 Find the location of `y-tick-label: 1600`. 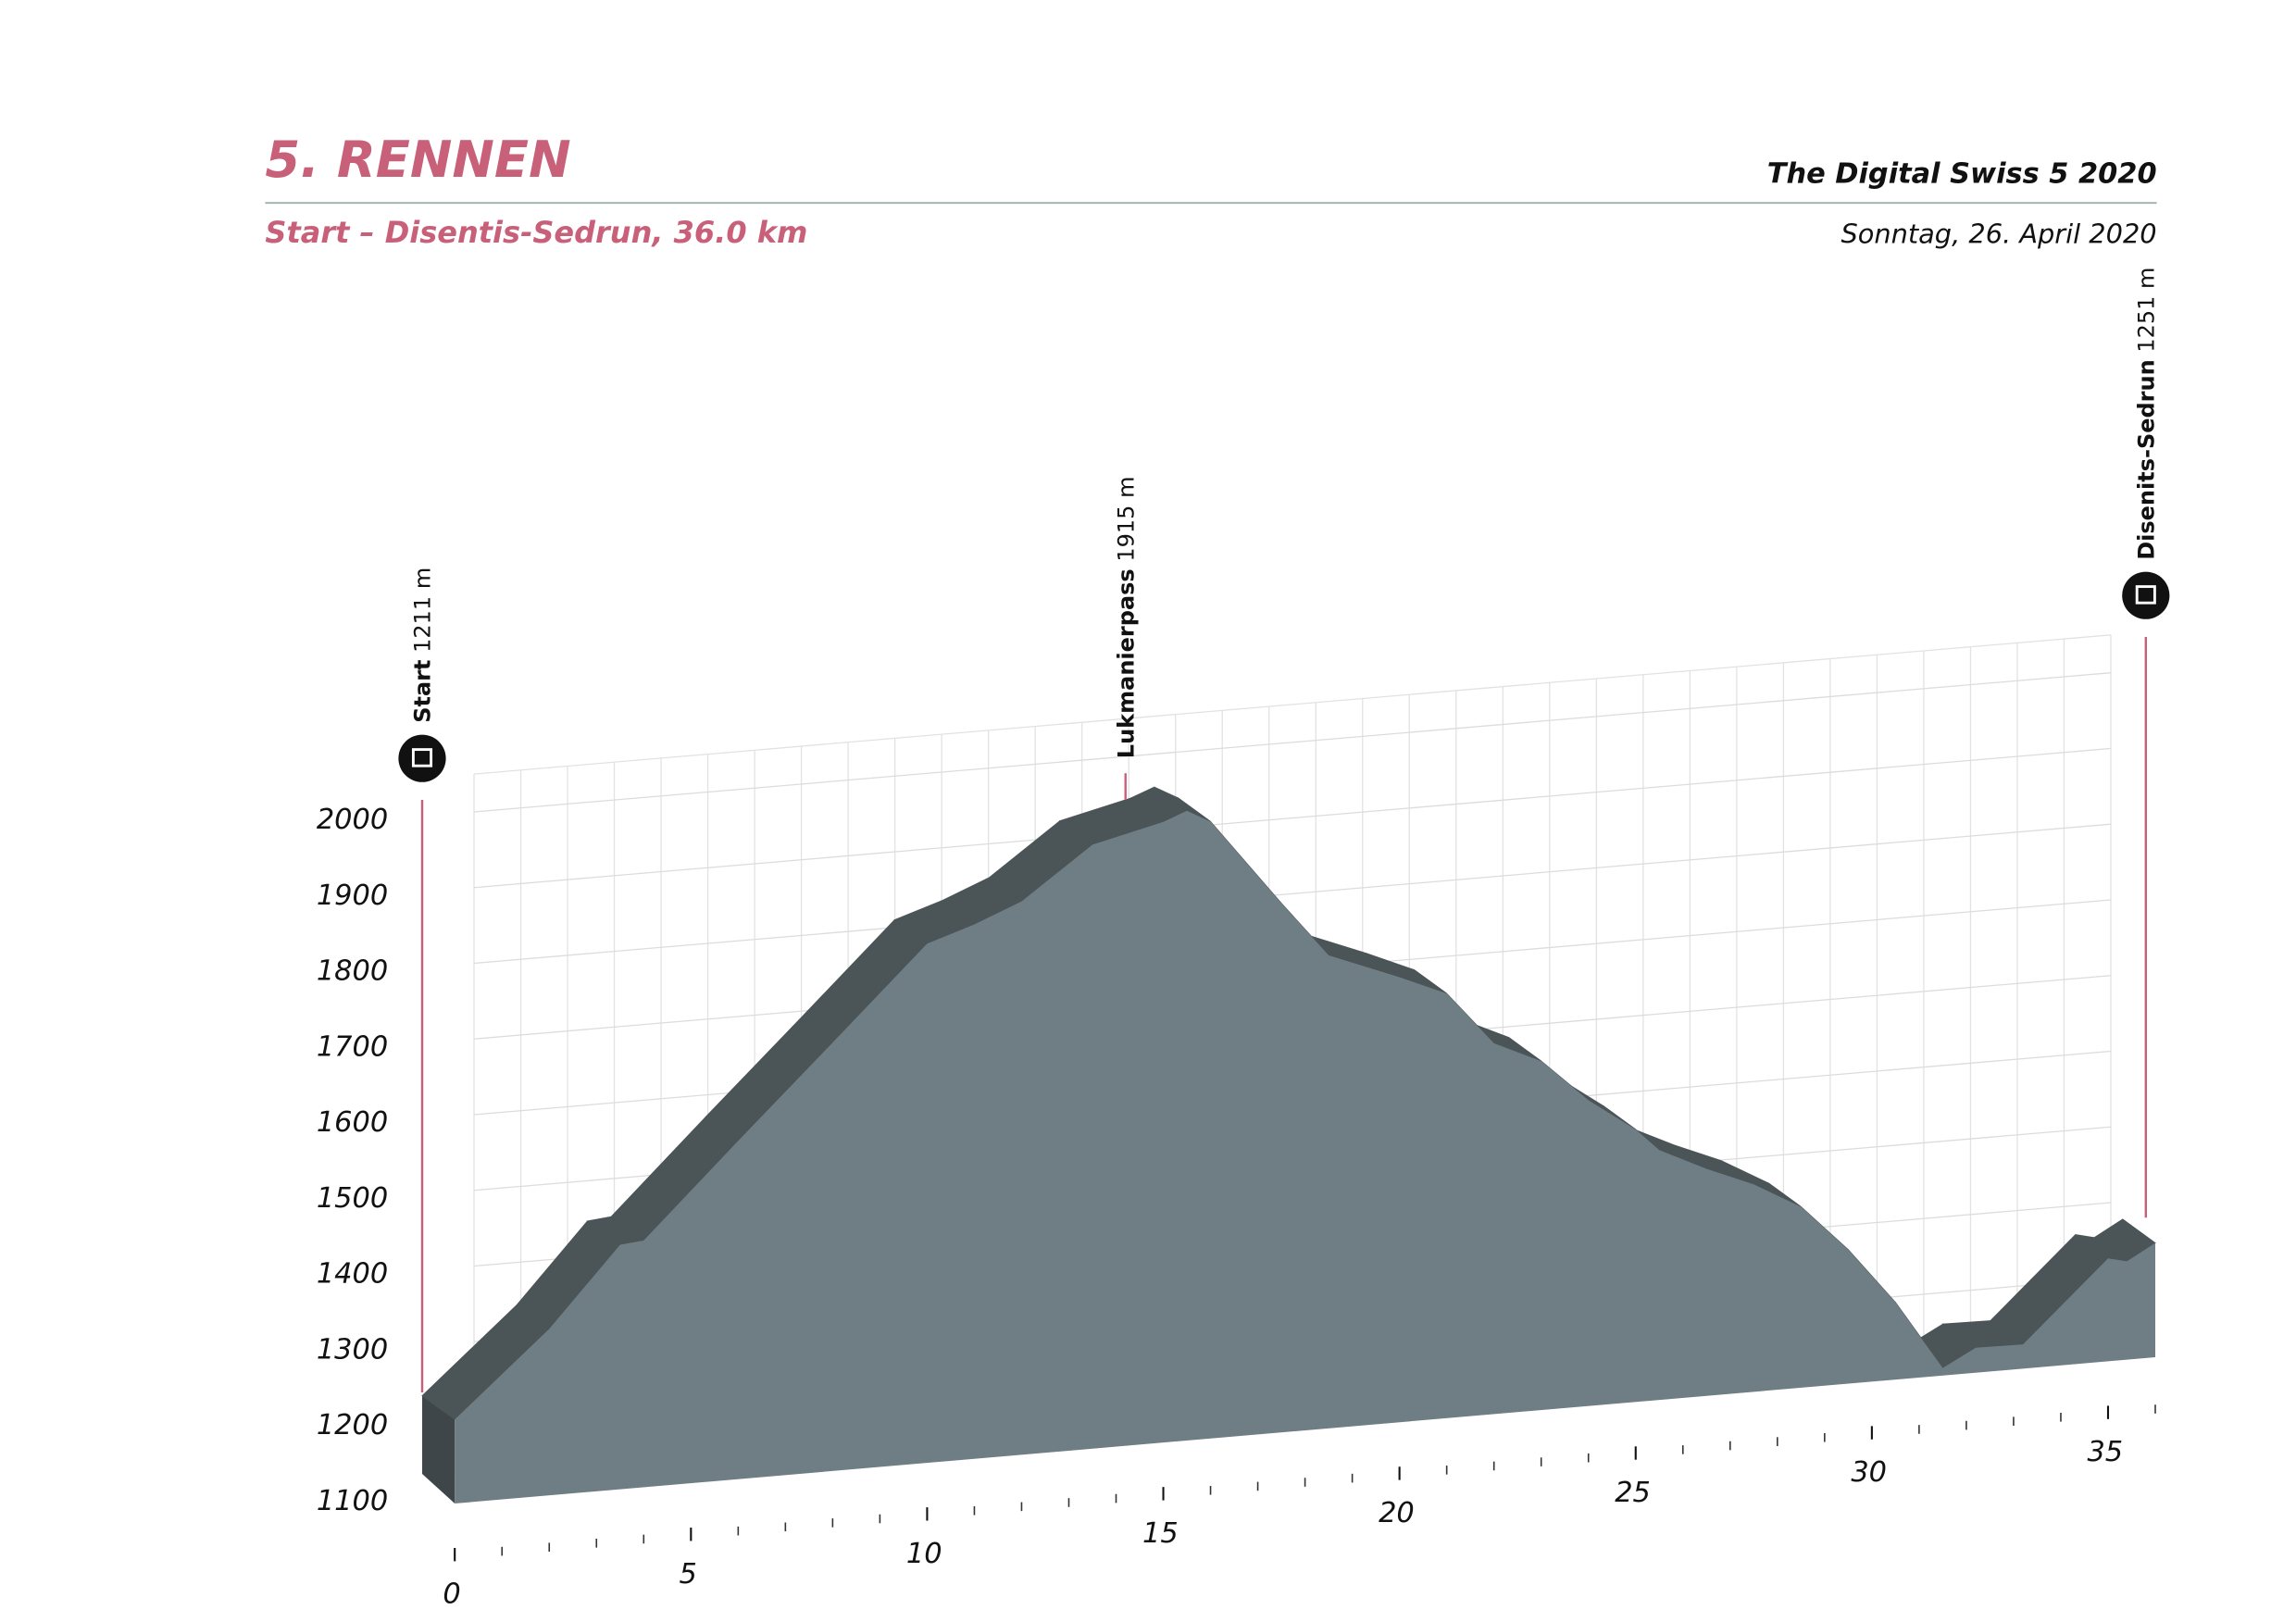

y-tick-label: 1600 is located at coordinates (352, 1122).